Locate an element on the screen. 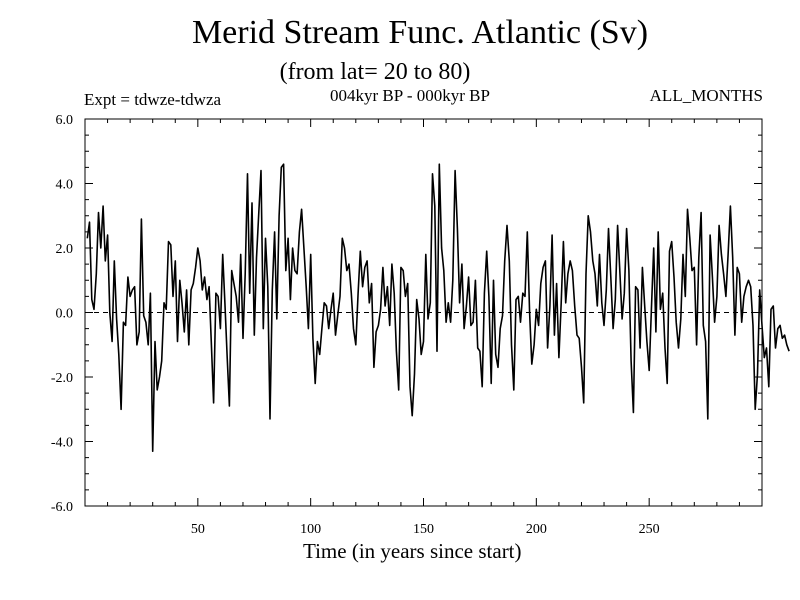  y-tick-label: 0.0 is located at coordinates (65, 314).